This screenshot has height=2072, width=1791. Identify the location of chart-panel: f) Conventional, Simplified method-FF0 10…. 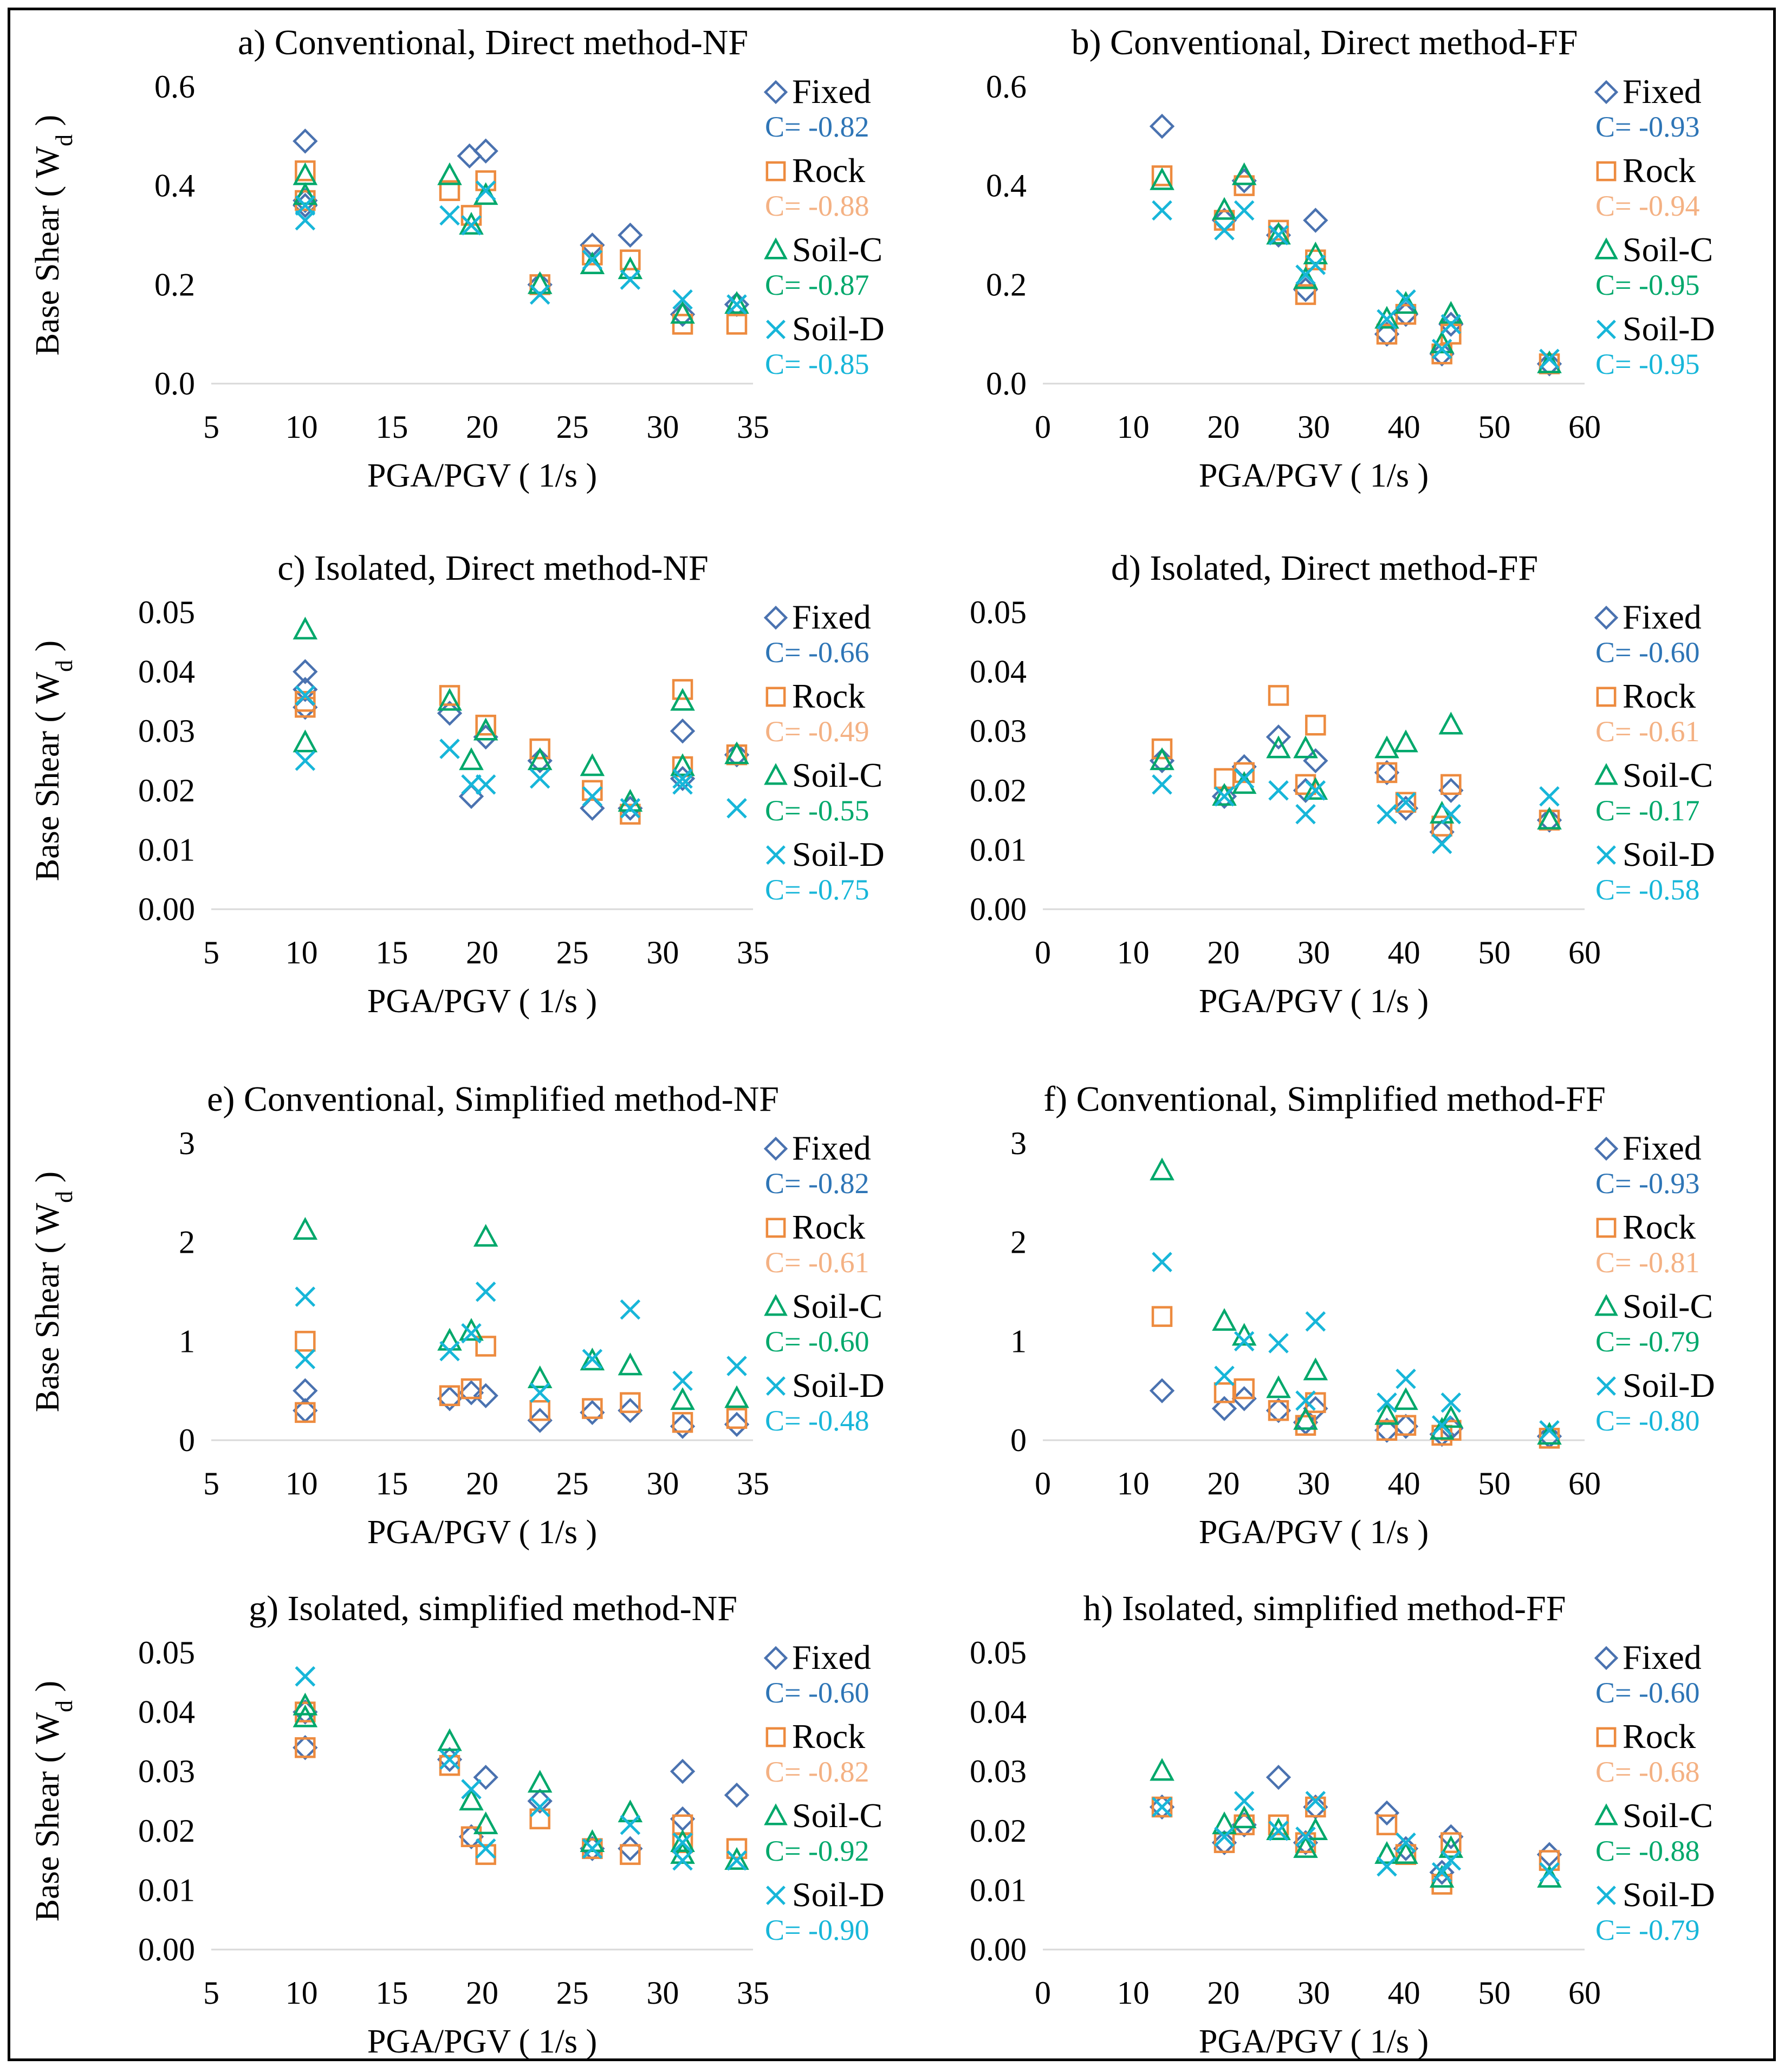
(1362, 1315).